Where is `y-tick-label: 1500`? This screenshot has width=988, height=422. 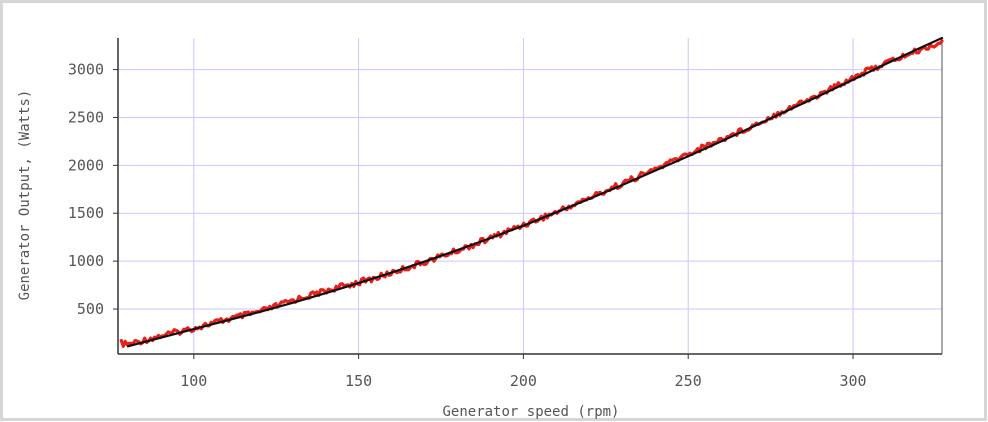
y-tick-label: 1500 is located at coordinates (86, 213).